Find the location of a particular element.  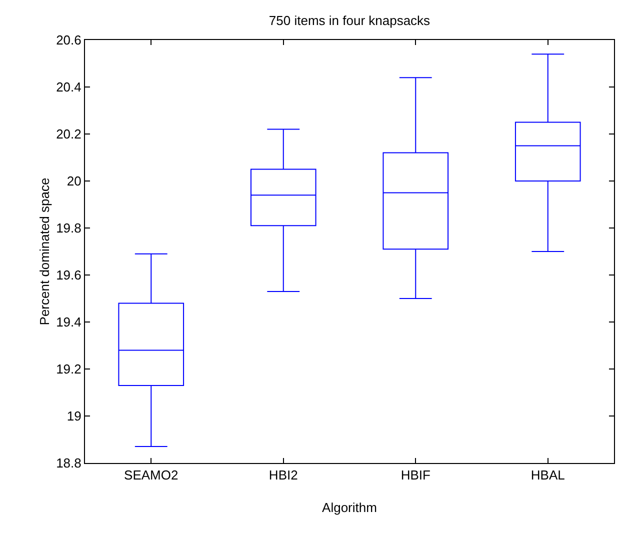

y-tick-label: 19.6 is located at coordinates (69, 275).